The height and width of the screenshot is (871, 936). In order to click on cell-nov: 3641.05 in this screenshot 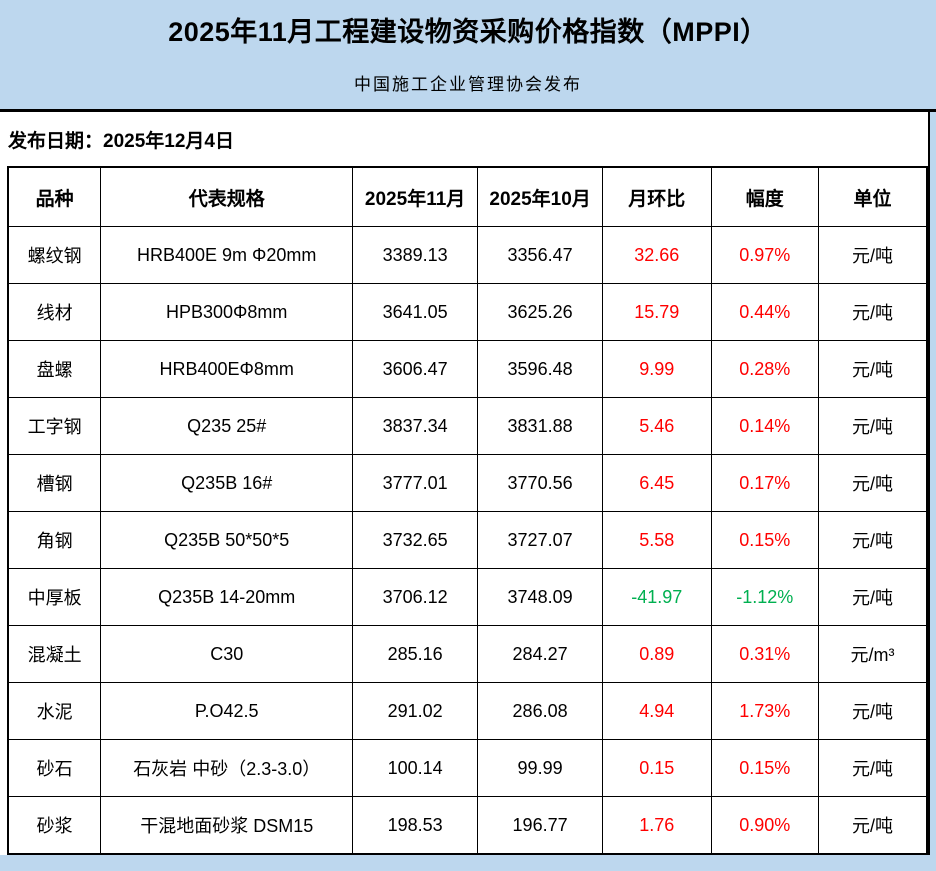, I will do `click(415, 312)`.